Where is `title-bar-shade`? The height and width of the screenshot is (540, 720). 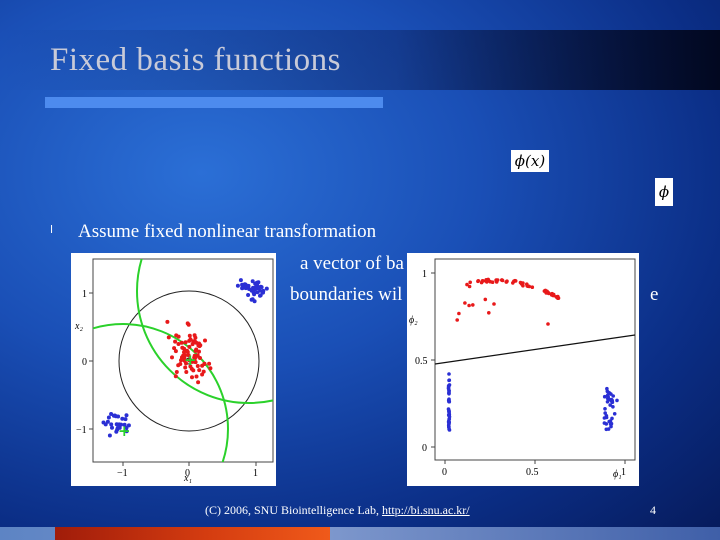
title-bar-shade is located at coordinates (360, 60).